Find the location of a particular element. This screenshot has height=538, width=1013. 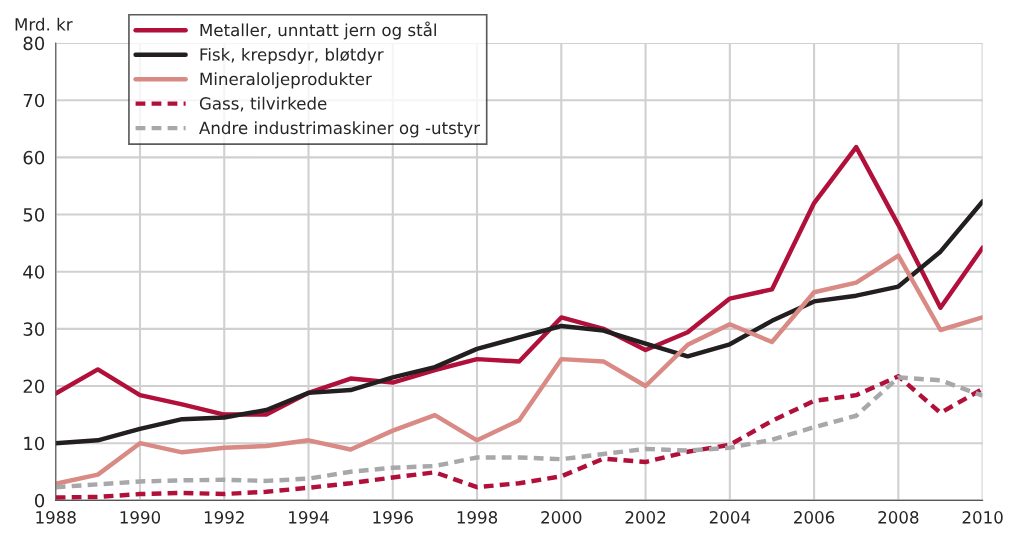

x-tick-label: 1998 is located at coordinates (477, 517).